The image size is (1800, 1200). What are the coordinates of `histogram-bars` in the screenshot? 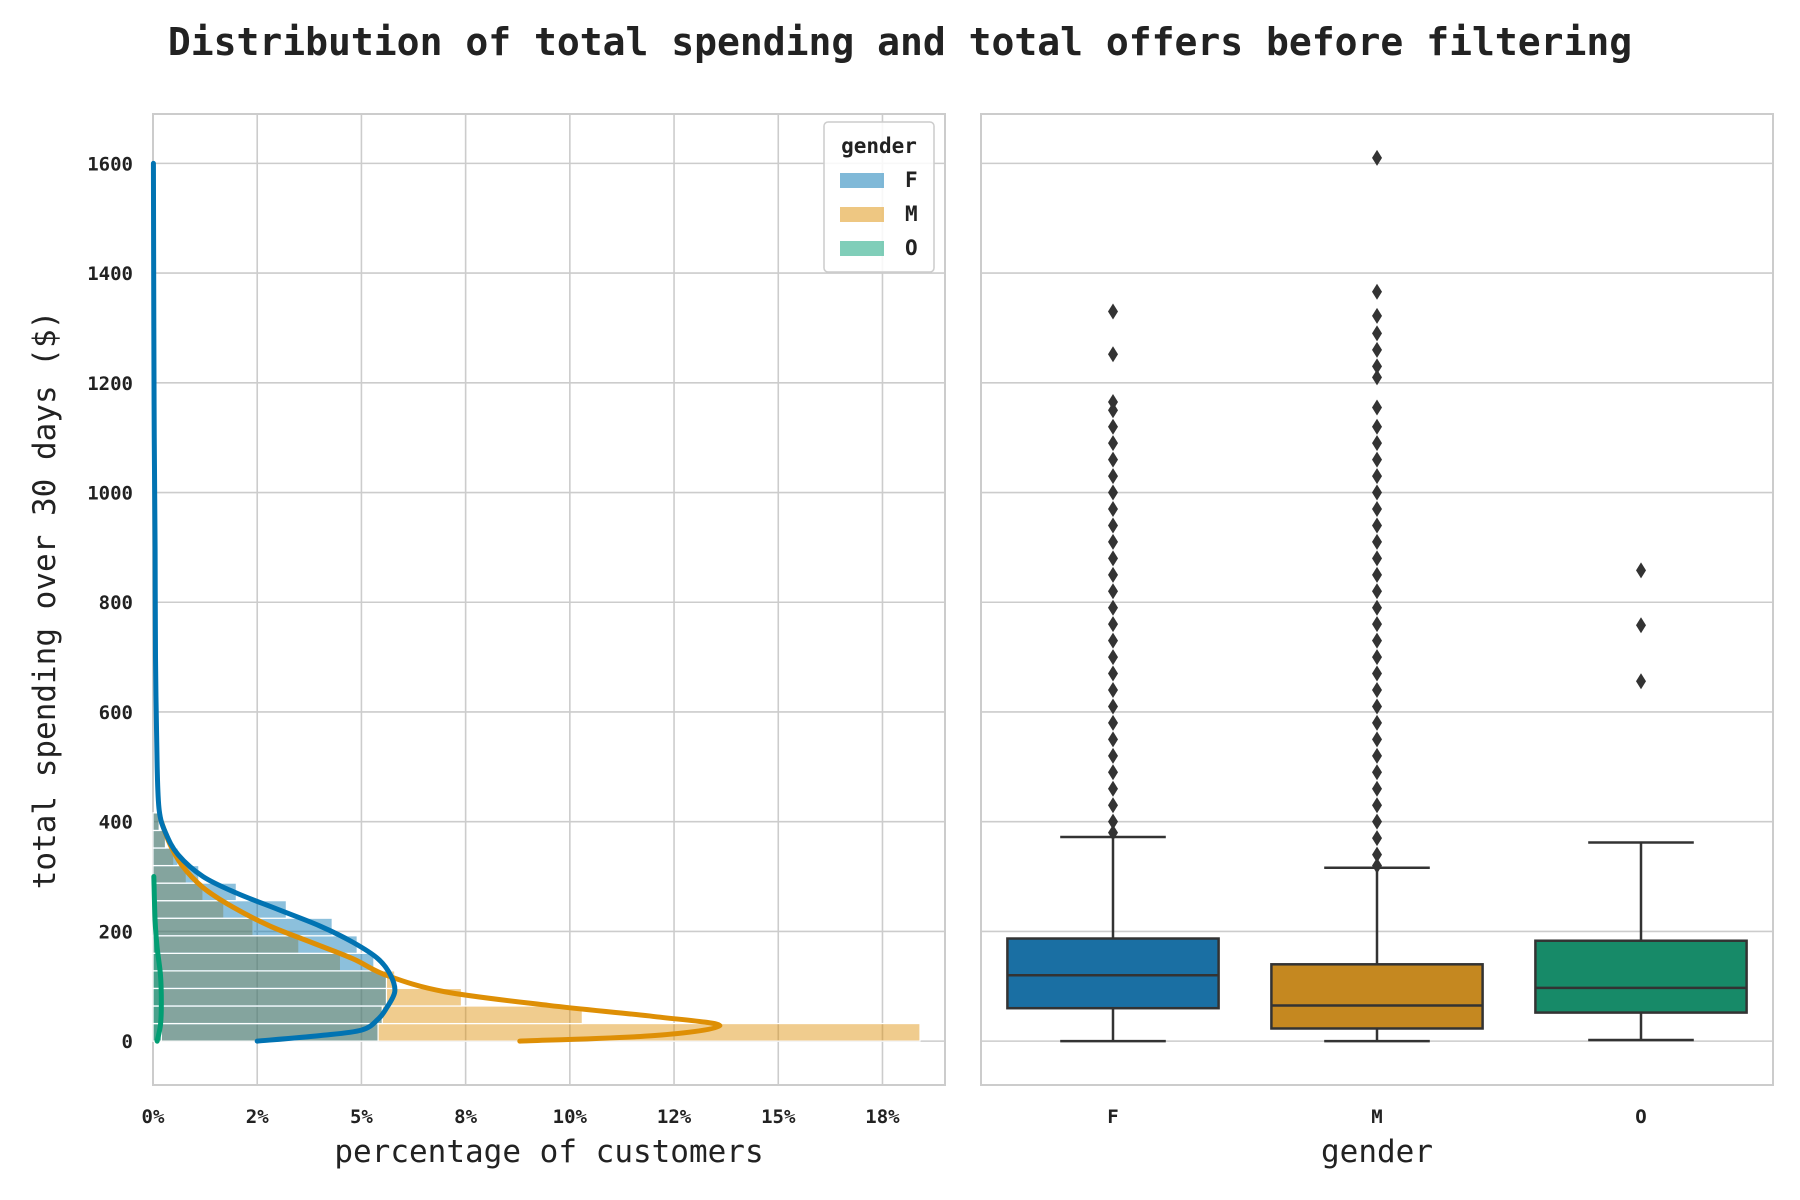 It's located at (536, 927).